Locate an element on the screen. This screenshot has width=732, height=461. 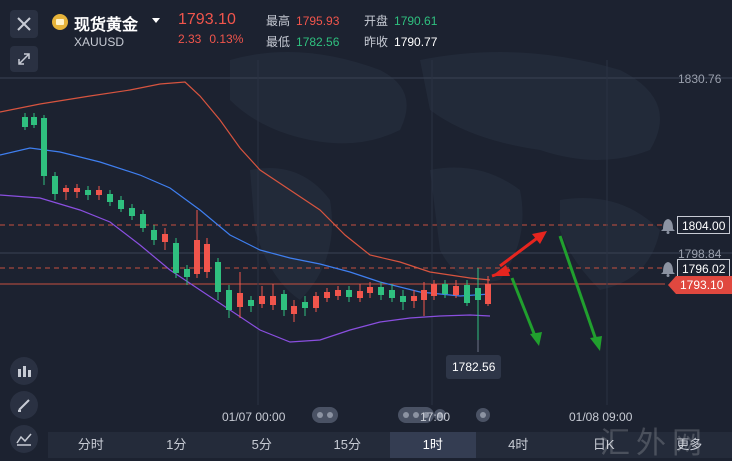
change-absolute: 2.33 is located at coordinates (190, 39).